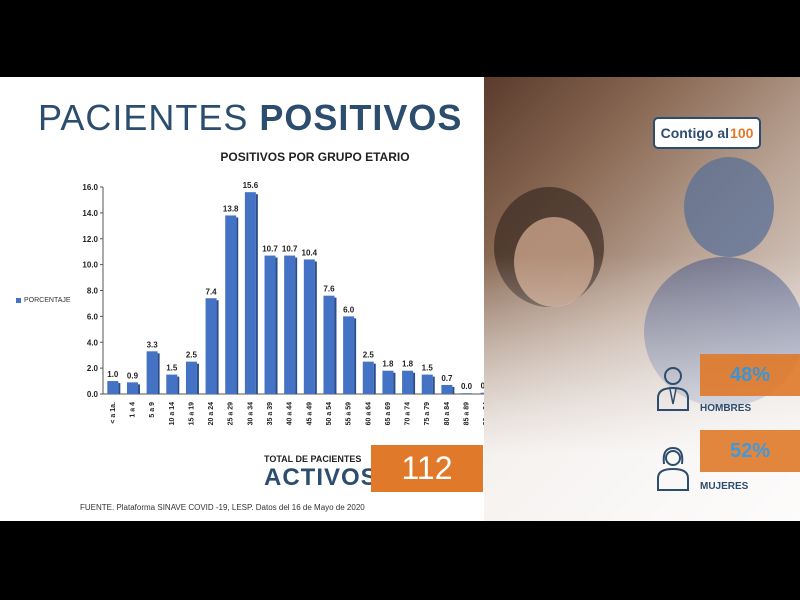 This screenshot has height=600, width=800. What do you see at coordinates (93, 394) in the screenshot?
I see `y-tick-label: 0.0` at bounding box center [93, 394].